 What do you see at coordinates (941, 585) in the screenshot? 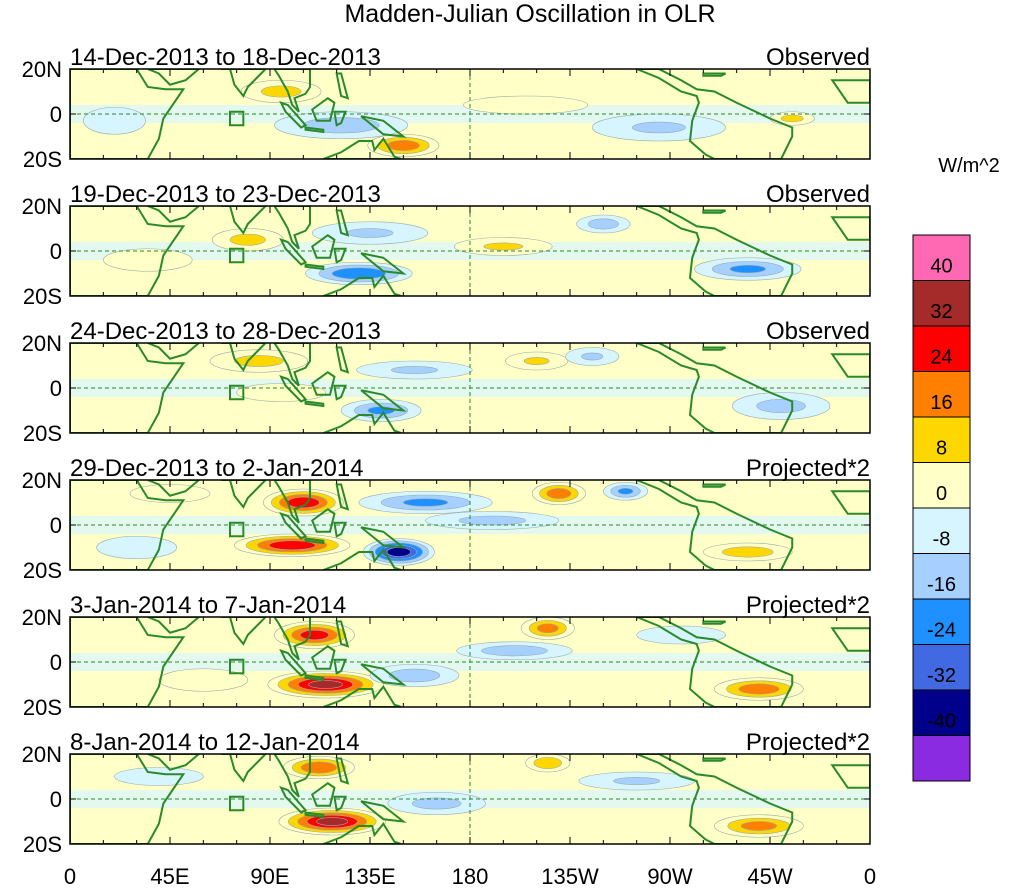
I see `colorbar-level-label: -16` at bounding box center [941, 585].